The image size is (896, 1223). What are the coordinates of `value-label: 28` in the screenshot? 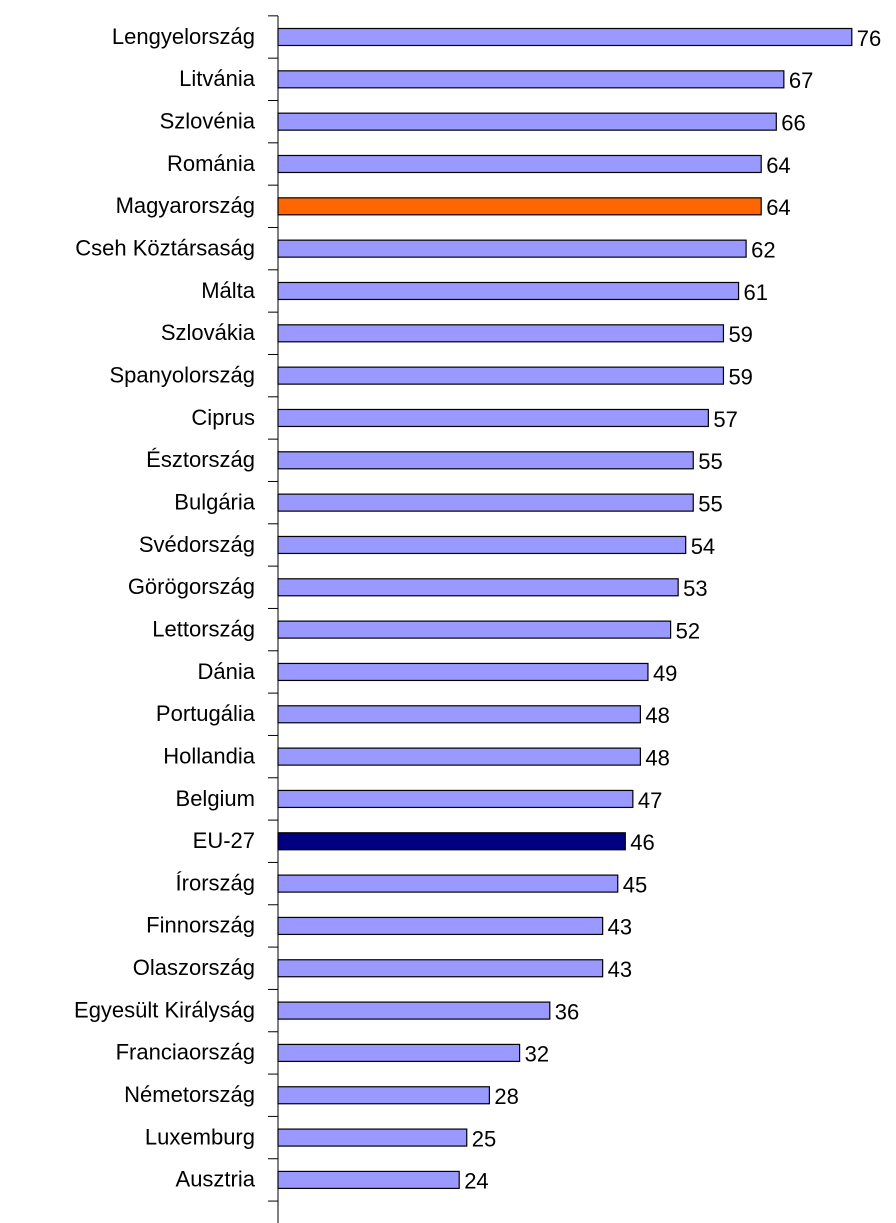 It's located at (506, 1096).